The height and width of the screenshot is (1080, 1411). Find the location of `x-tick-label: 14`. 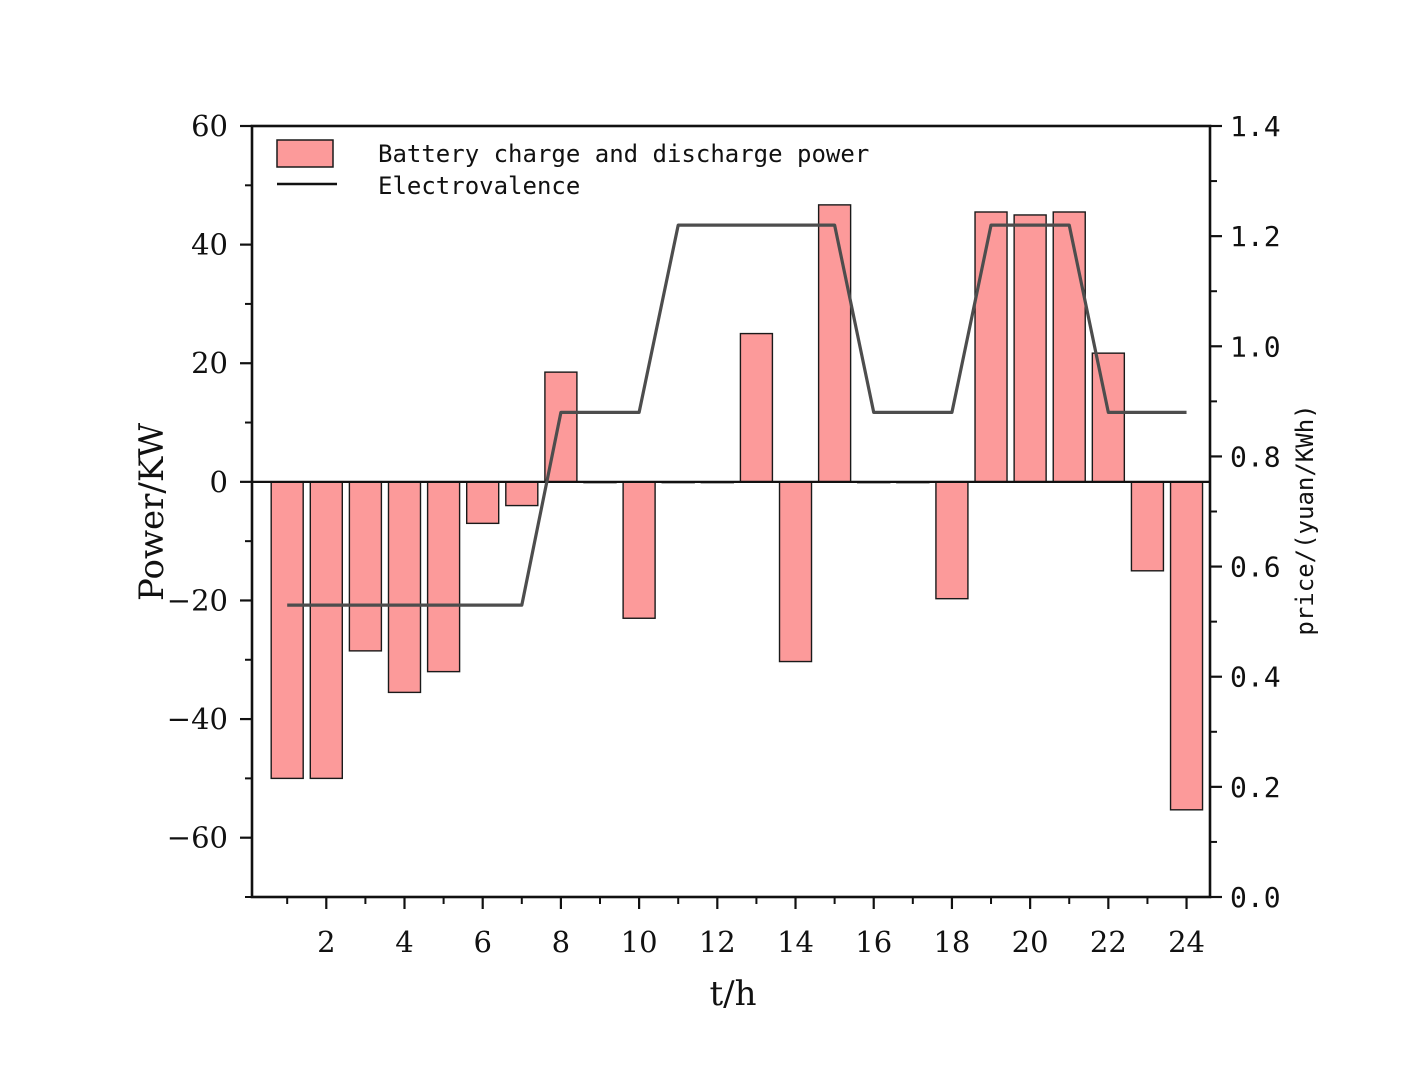

x-tick-label: 14 is located at coordinates (795, 942).